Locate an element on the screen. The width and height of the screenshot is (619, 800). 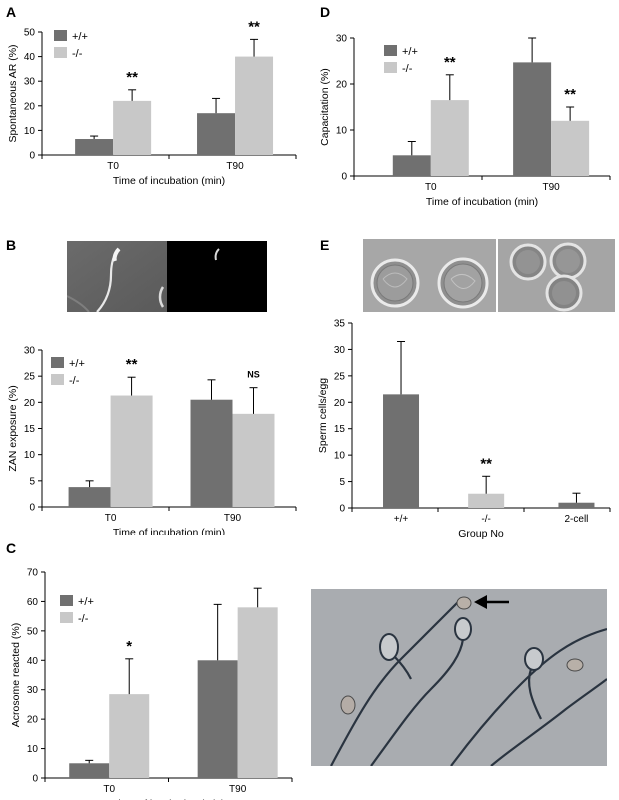
panel-label-e: E is located at coordinates (325, 245).